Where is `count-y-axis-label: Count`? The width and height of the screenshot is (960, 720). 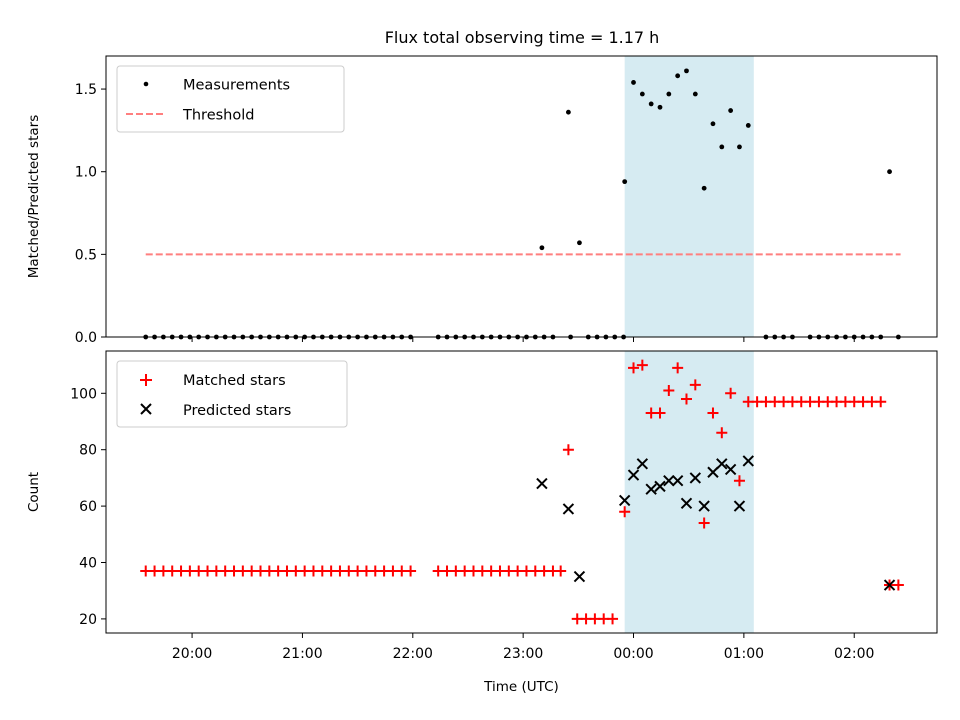 count-y-axis-label: Count is located at coordinates (34, 492).